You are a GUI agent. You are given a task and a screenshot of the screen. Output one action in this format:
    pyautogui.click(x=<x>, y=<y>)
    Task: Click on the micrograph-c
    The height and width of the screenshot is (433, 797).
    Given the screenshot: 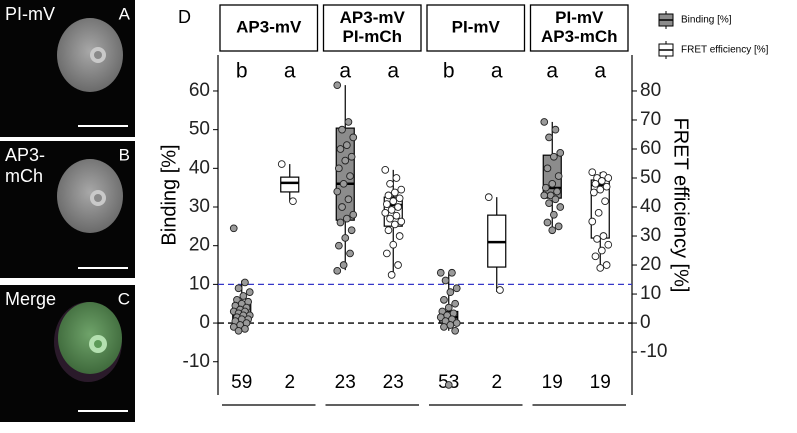 What is the action you would take?
    pyautogui.click(x=67, y=353)
    